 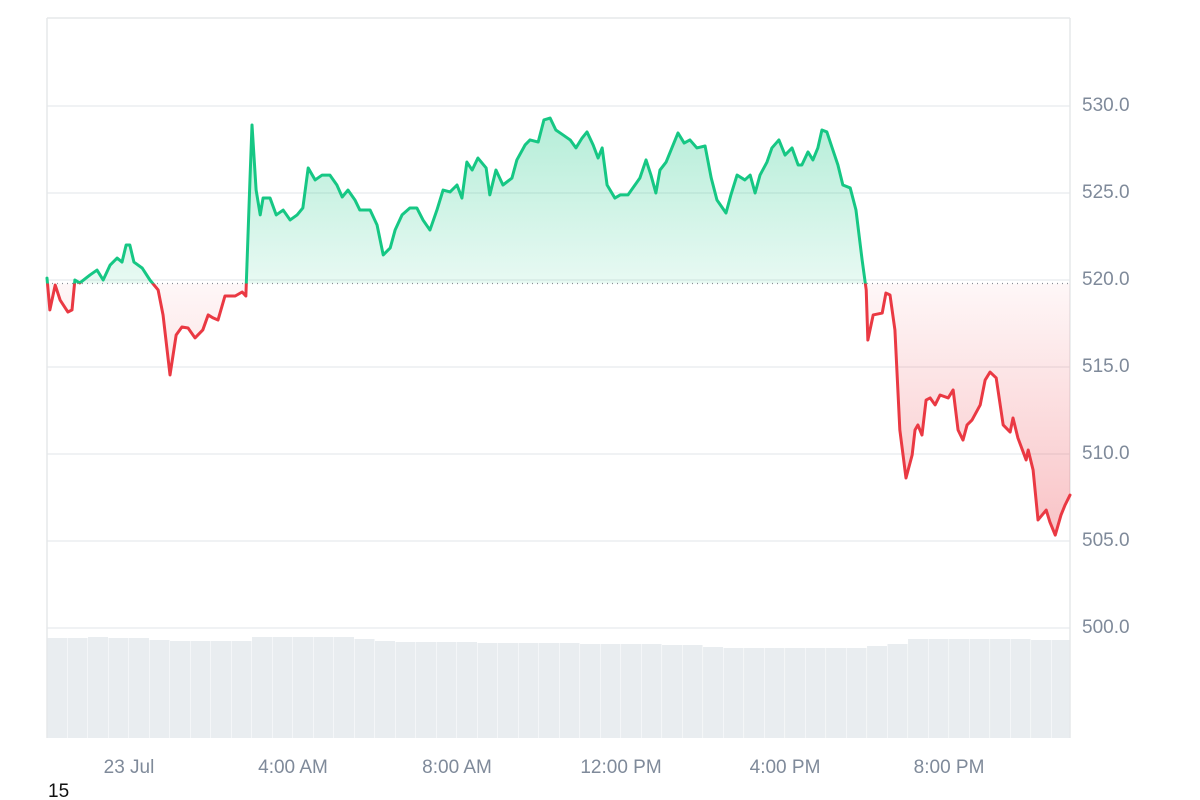 I want to click on x-tick-label: 12:00 PM, so click(x=620, y=767).